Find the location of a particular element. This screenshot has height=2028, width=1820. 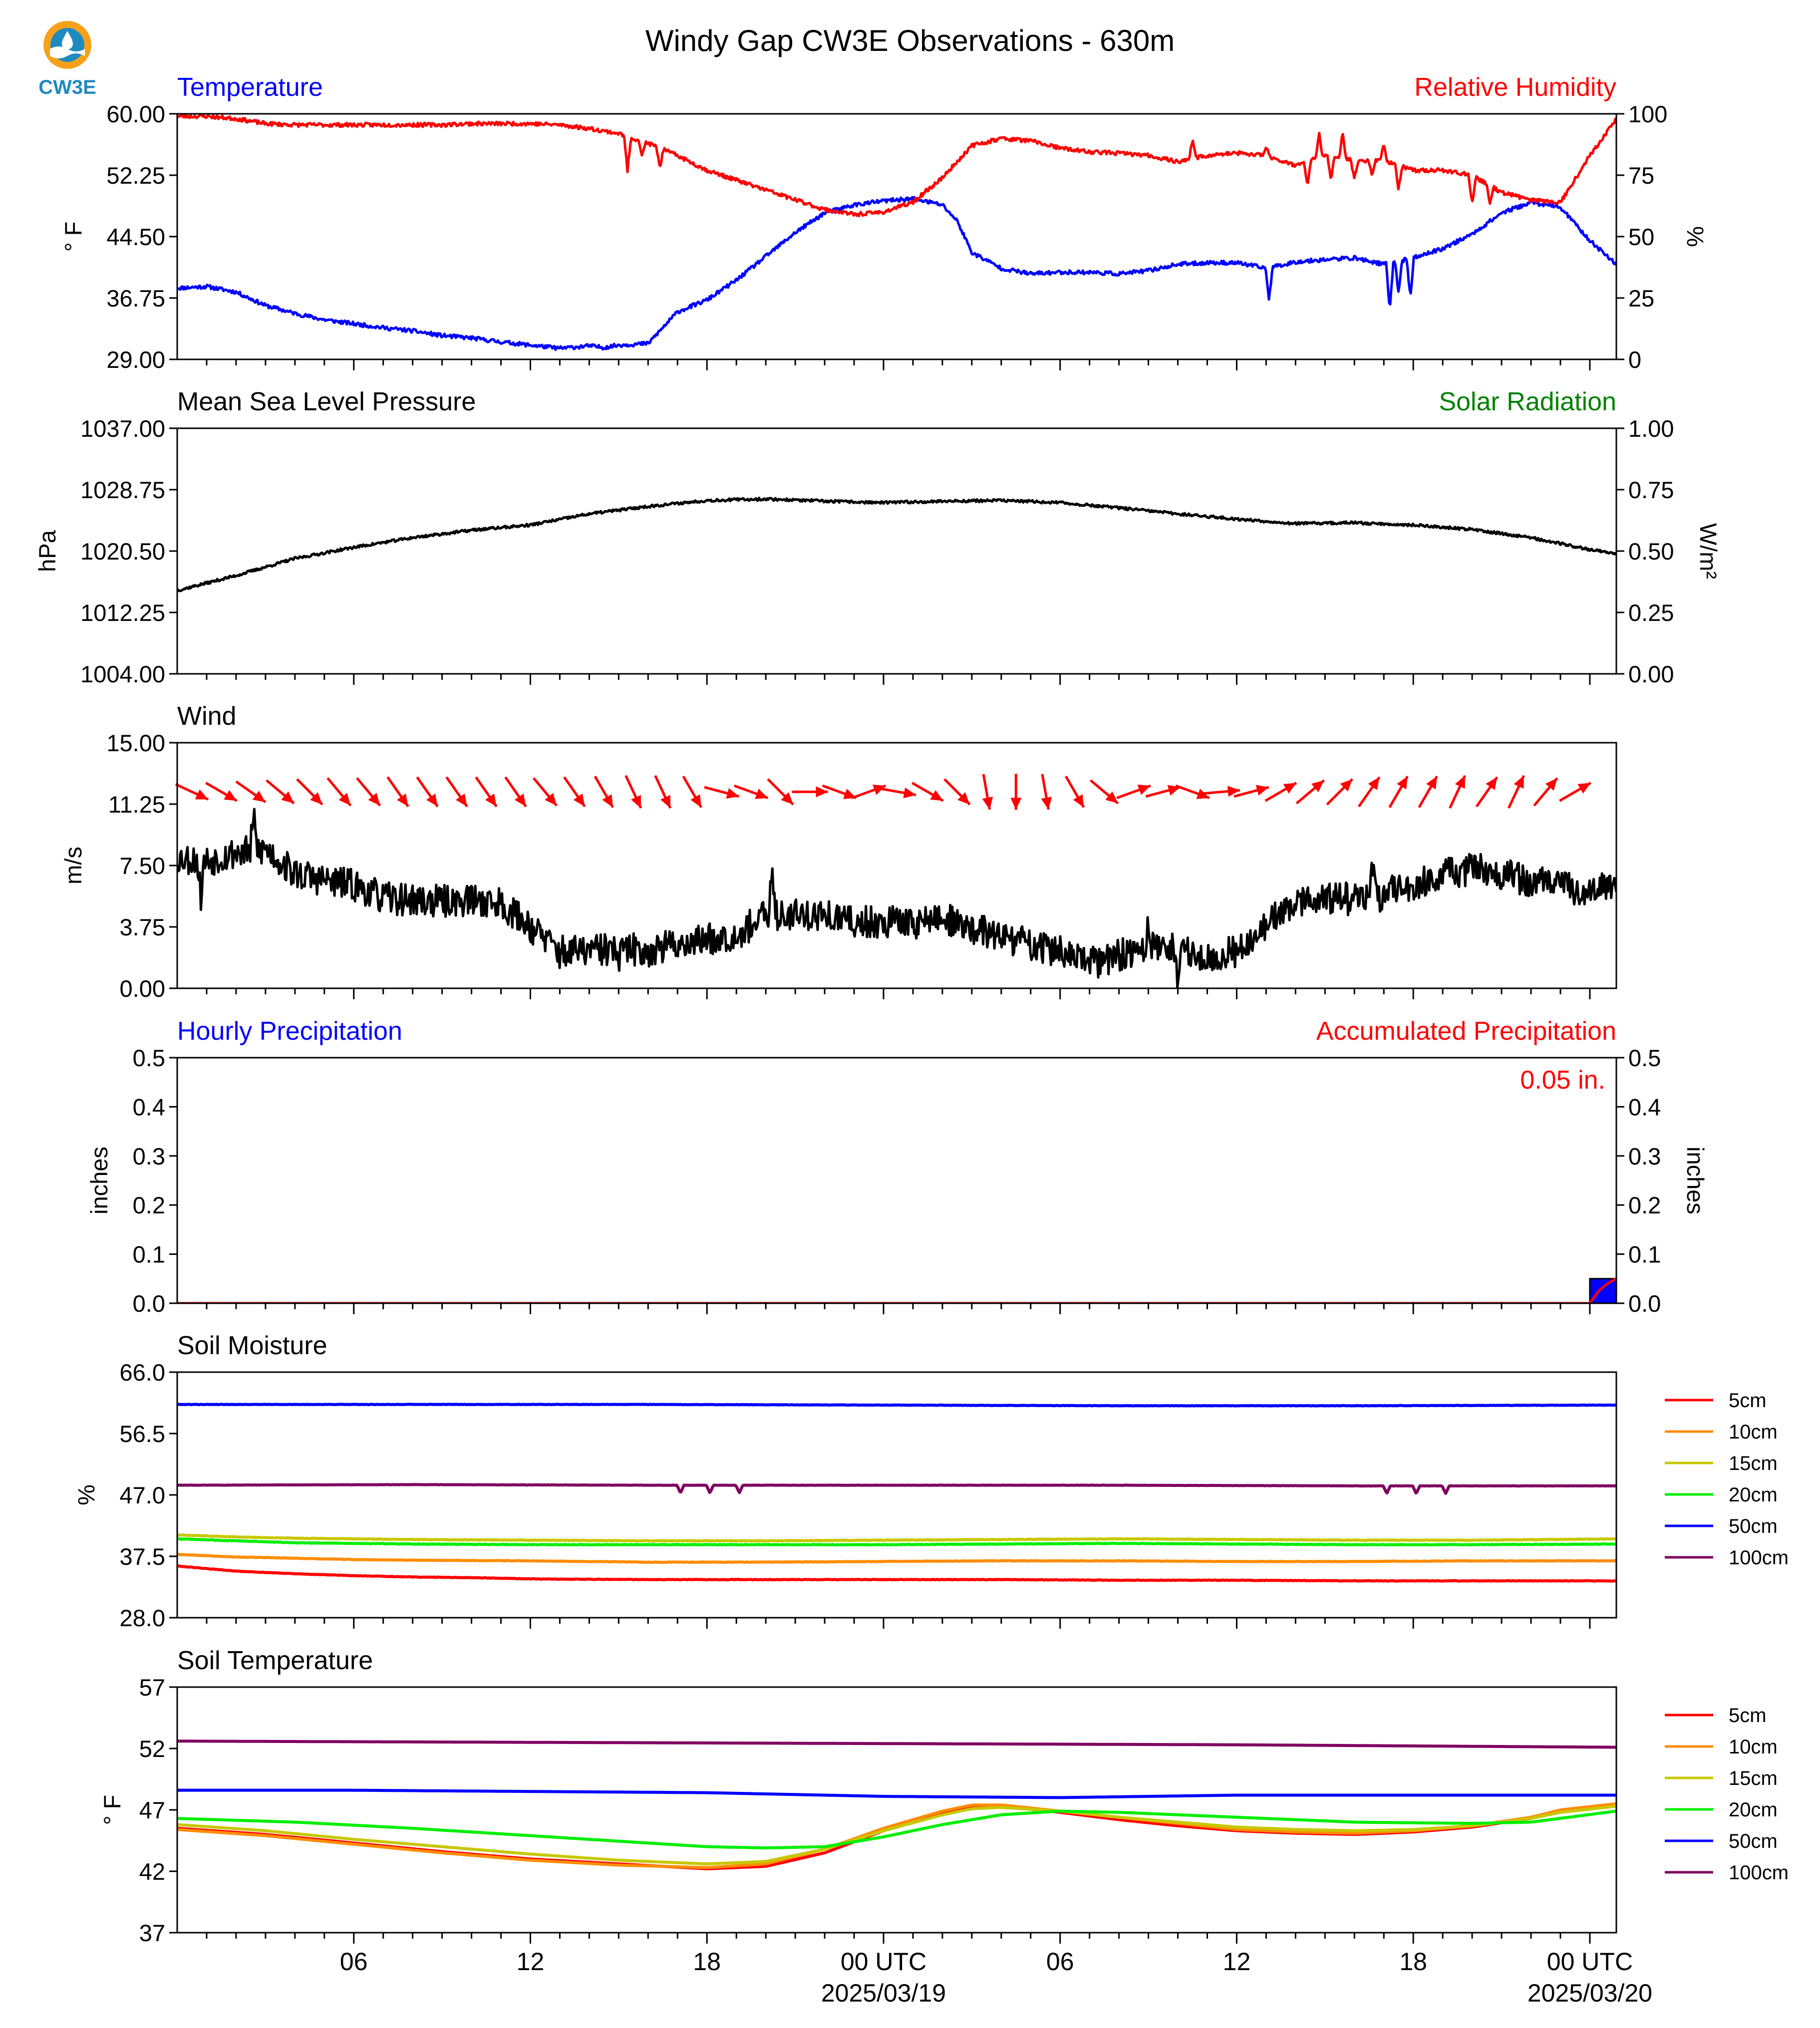

pressure-y-right-tick-label: 0.75 is located at coordinates (1651, 490).